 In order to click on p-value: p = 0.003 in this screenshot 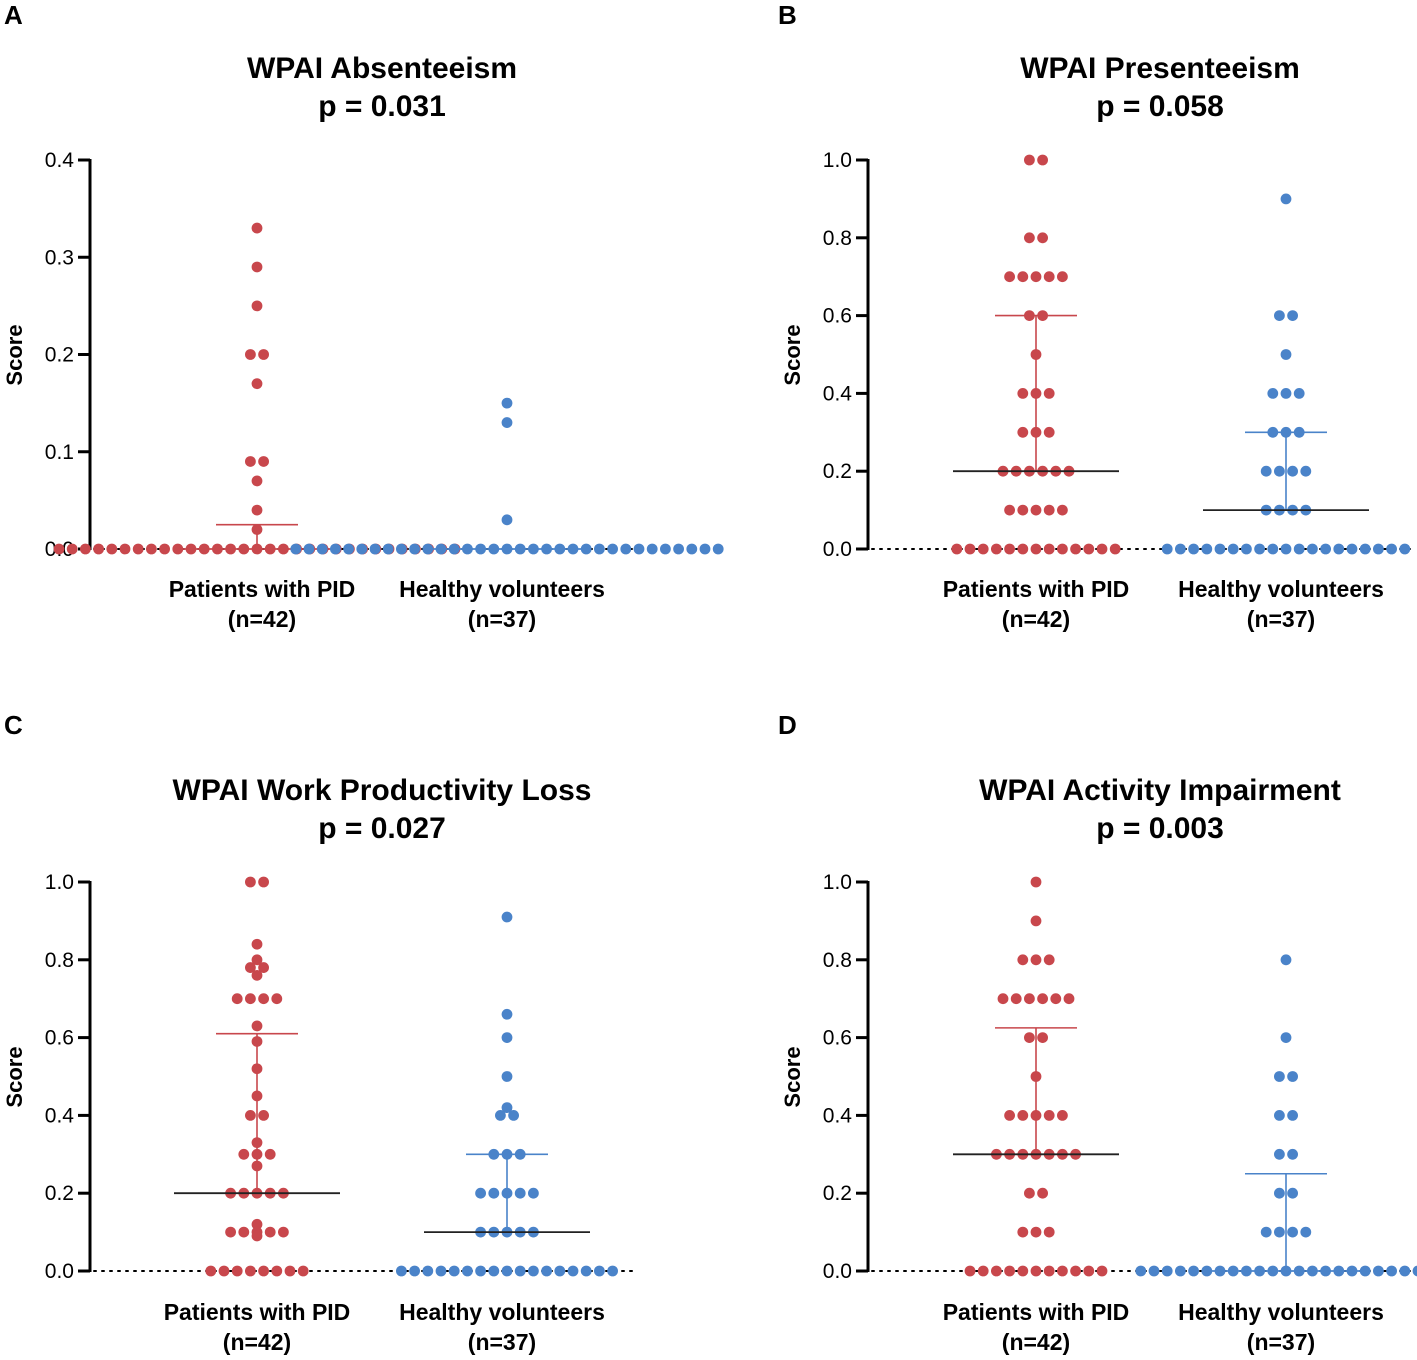, I will do `click(1160, 828)`.